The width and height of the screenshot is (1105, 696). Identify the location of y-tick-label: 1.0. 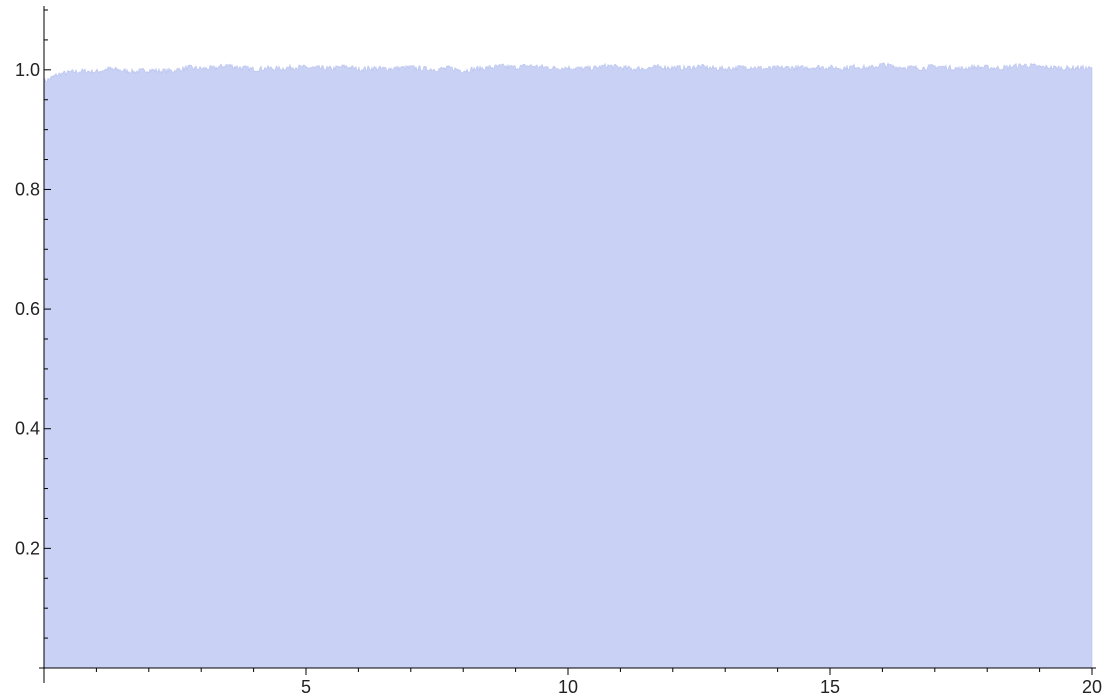
(27, 70).